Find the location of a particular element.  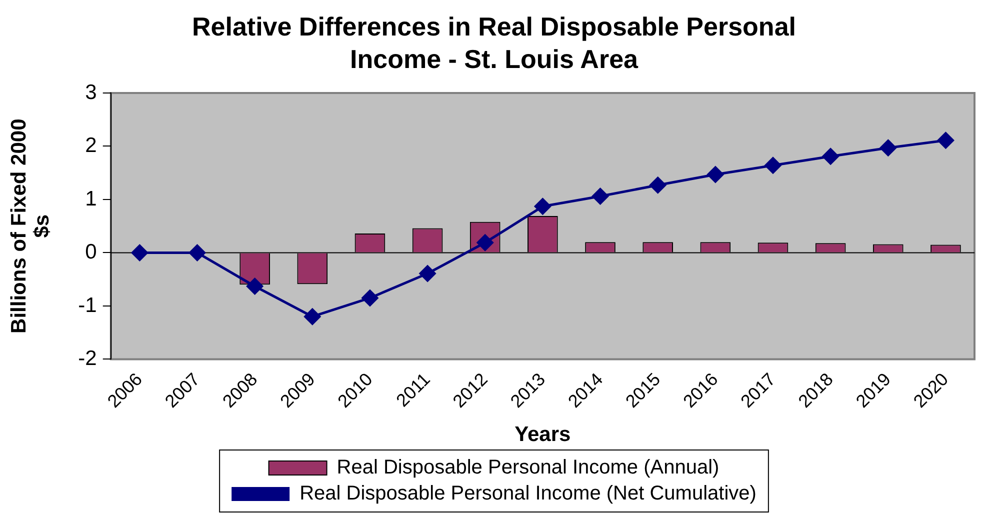

y-tick-label: 3 is located at coordinates (91, 92).